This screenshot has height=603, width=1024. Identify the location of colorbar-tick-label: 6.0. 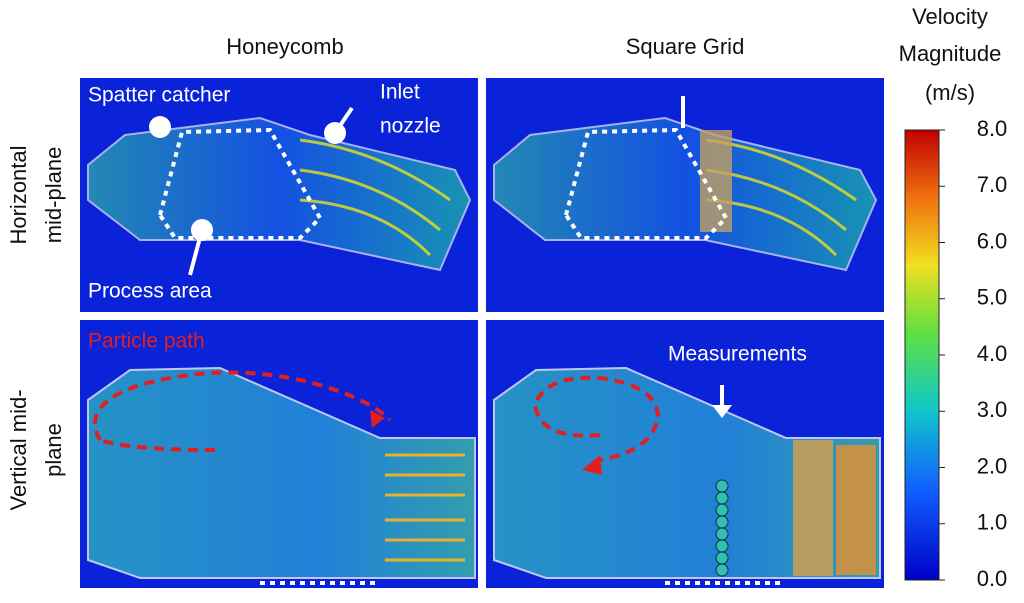
(992, 240).